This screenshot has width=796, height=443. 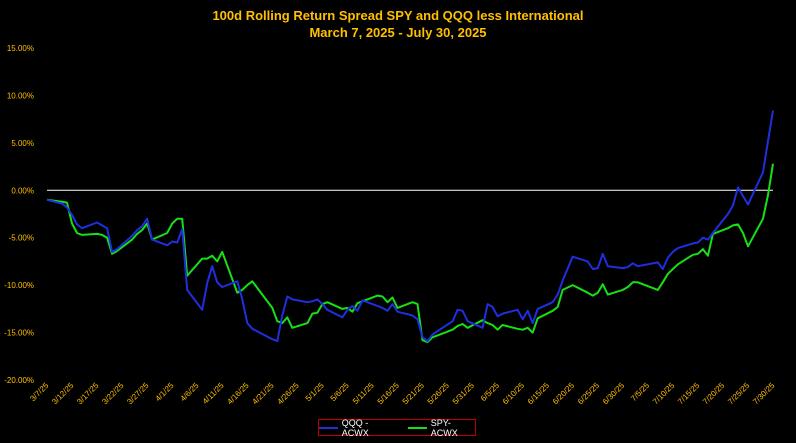 What do you see at coordinates (164, 392) in the screenshot?
I see `x-tick-label: 4/1/25` at bounding box center [164, 392].